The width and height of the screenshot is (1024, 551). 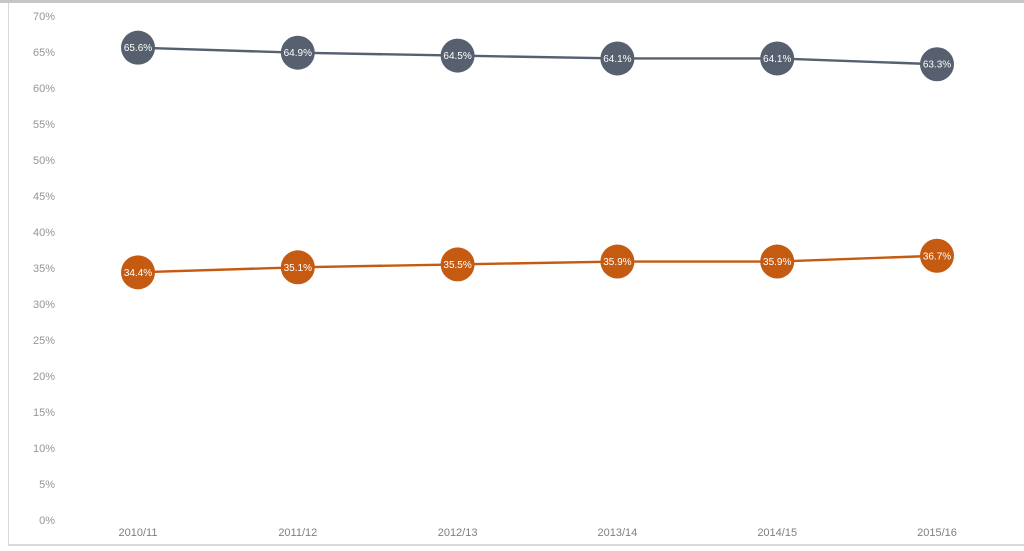 What do you see at coordinates (777, 533) in the screenshot?
I see `x-axis-tick-label: 2014/15` at bounding box center [777, 533].